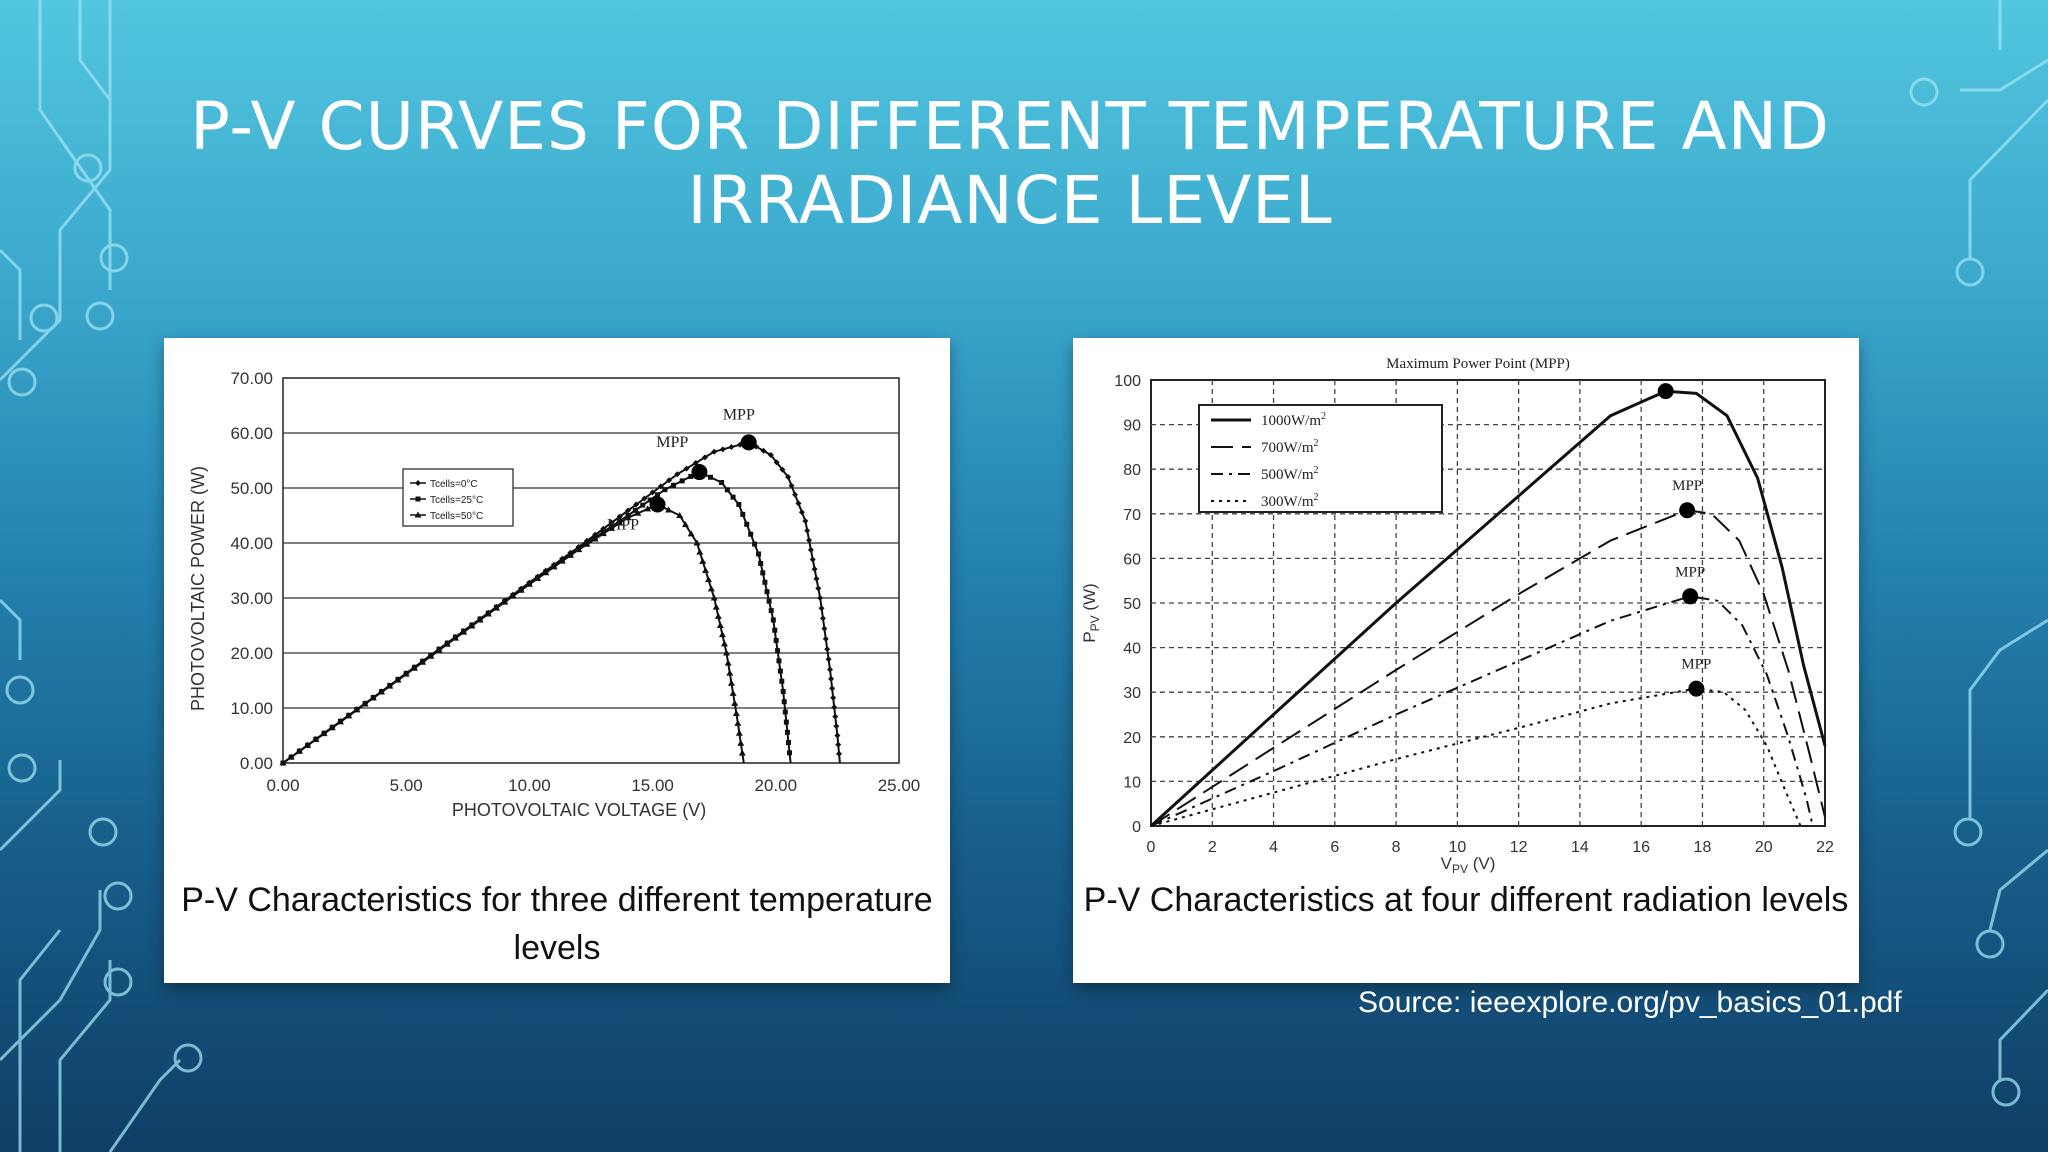 The width and height of the screenshot is (2048, 1152). I want to click on y-tick-label: 60, so click(1132, 559).